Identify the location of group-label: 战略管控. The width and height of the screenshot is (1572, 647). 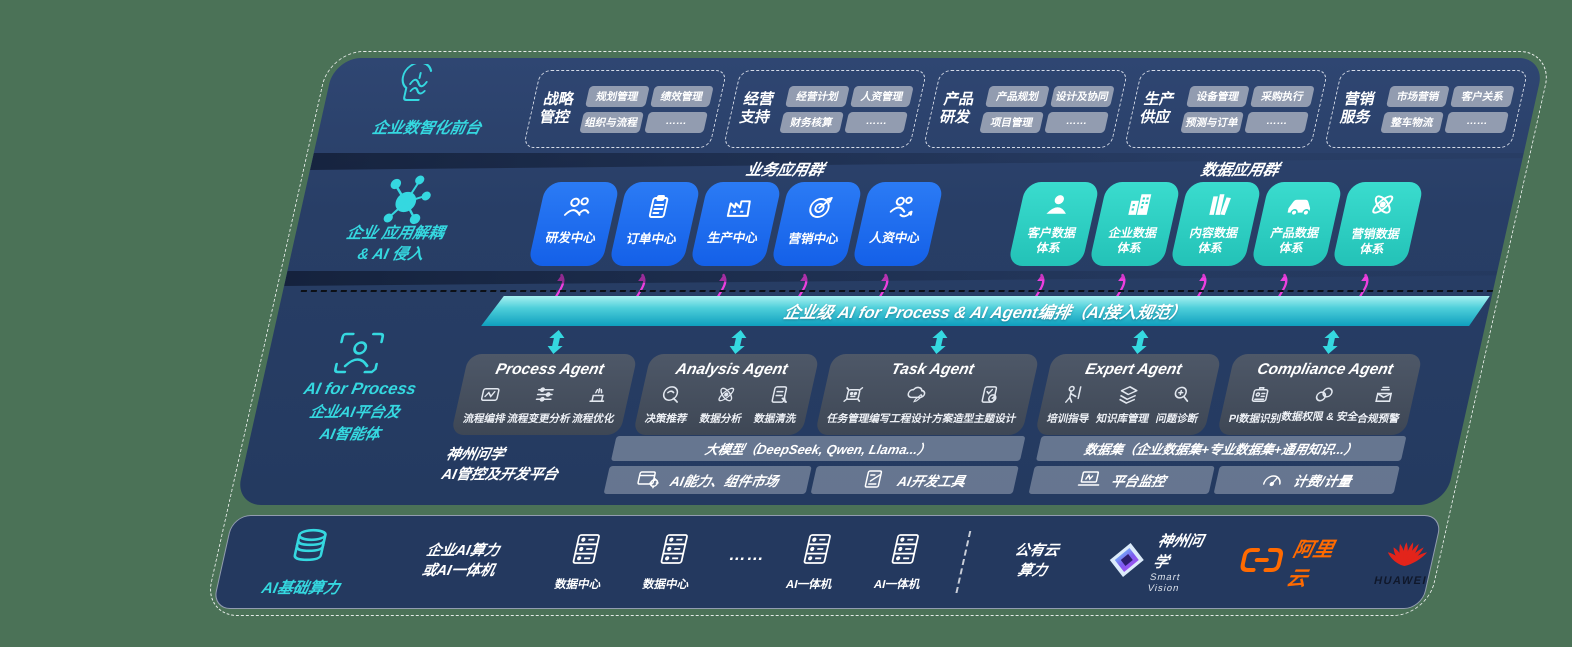
(556, 108).